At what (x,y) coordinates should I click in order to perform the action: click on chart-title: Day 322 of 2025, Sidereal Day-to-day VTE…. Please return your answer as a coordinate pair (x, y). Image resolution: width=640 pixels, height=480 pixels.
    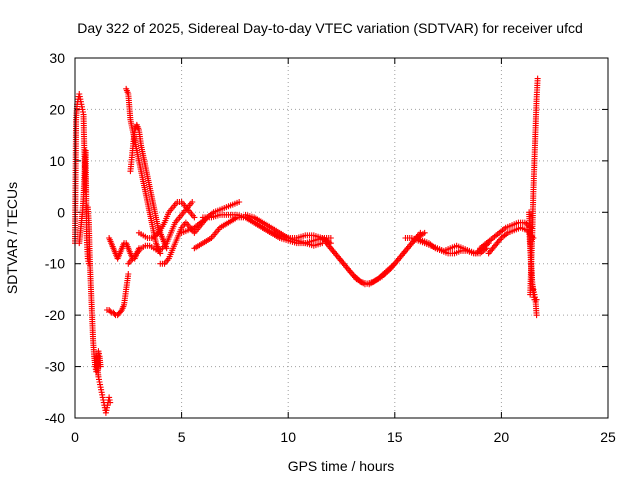
    Looking at the image, I should click on (330, 28).